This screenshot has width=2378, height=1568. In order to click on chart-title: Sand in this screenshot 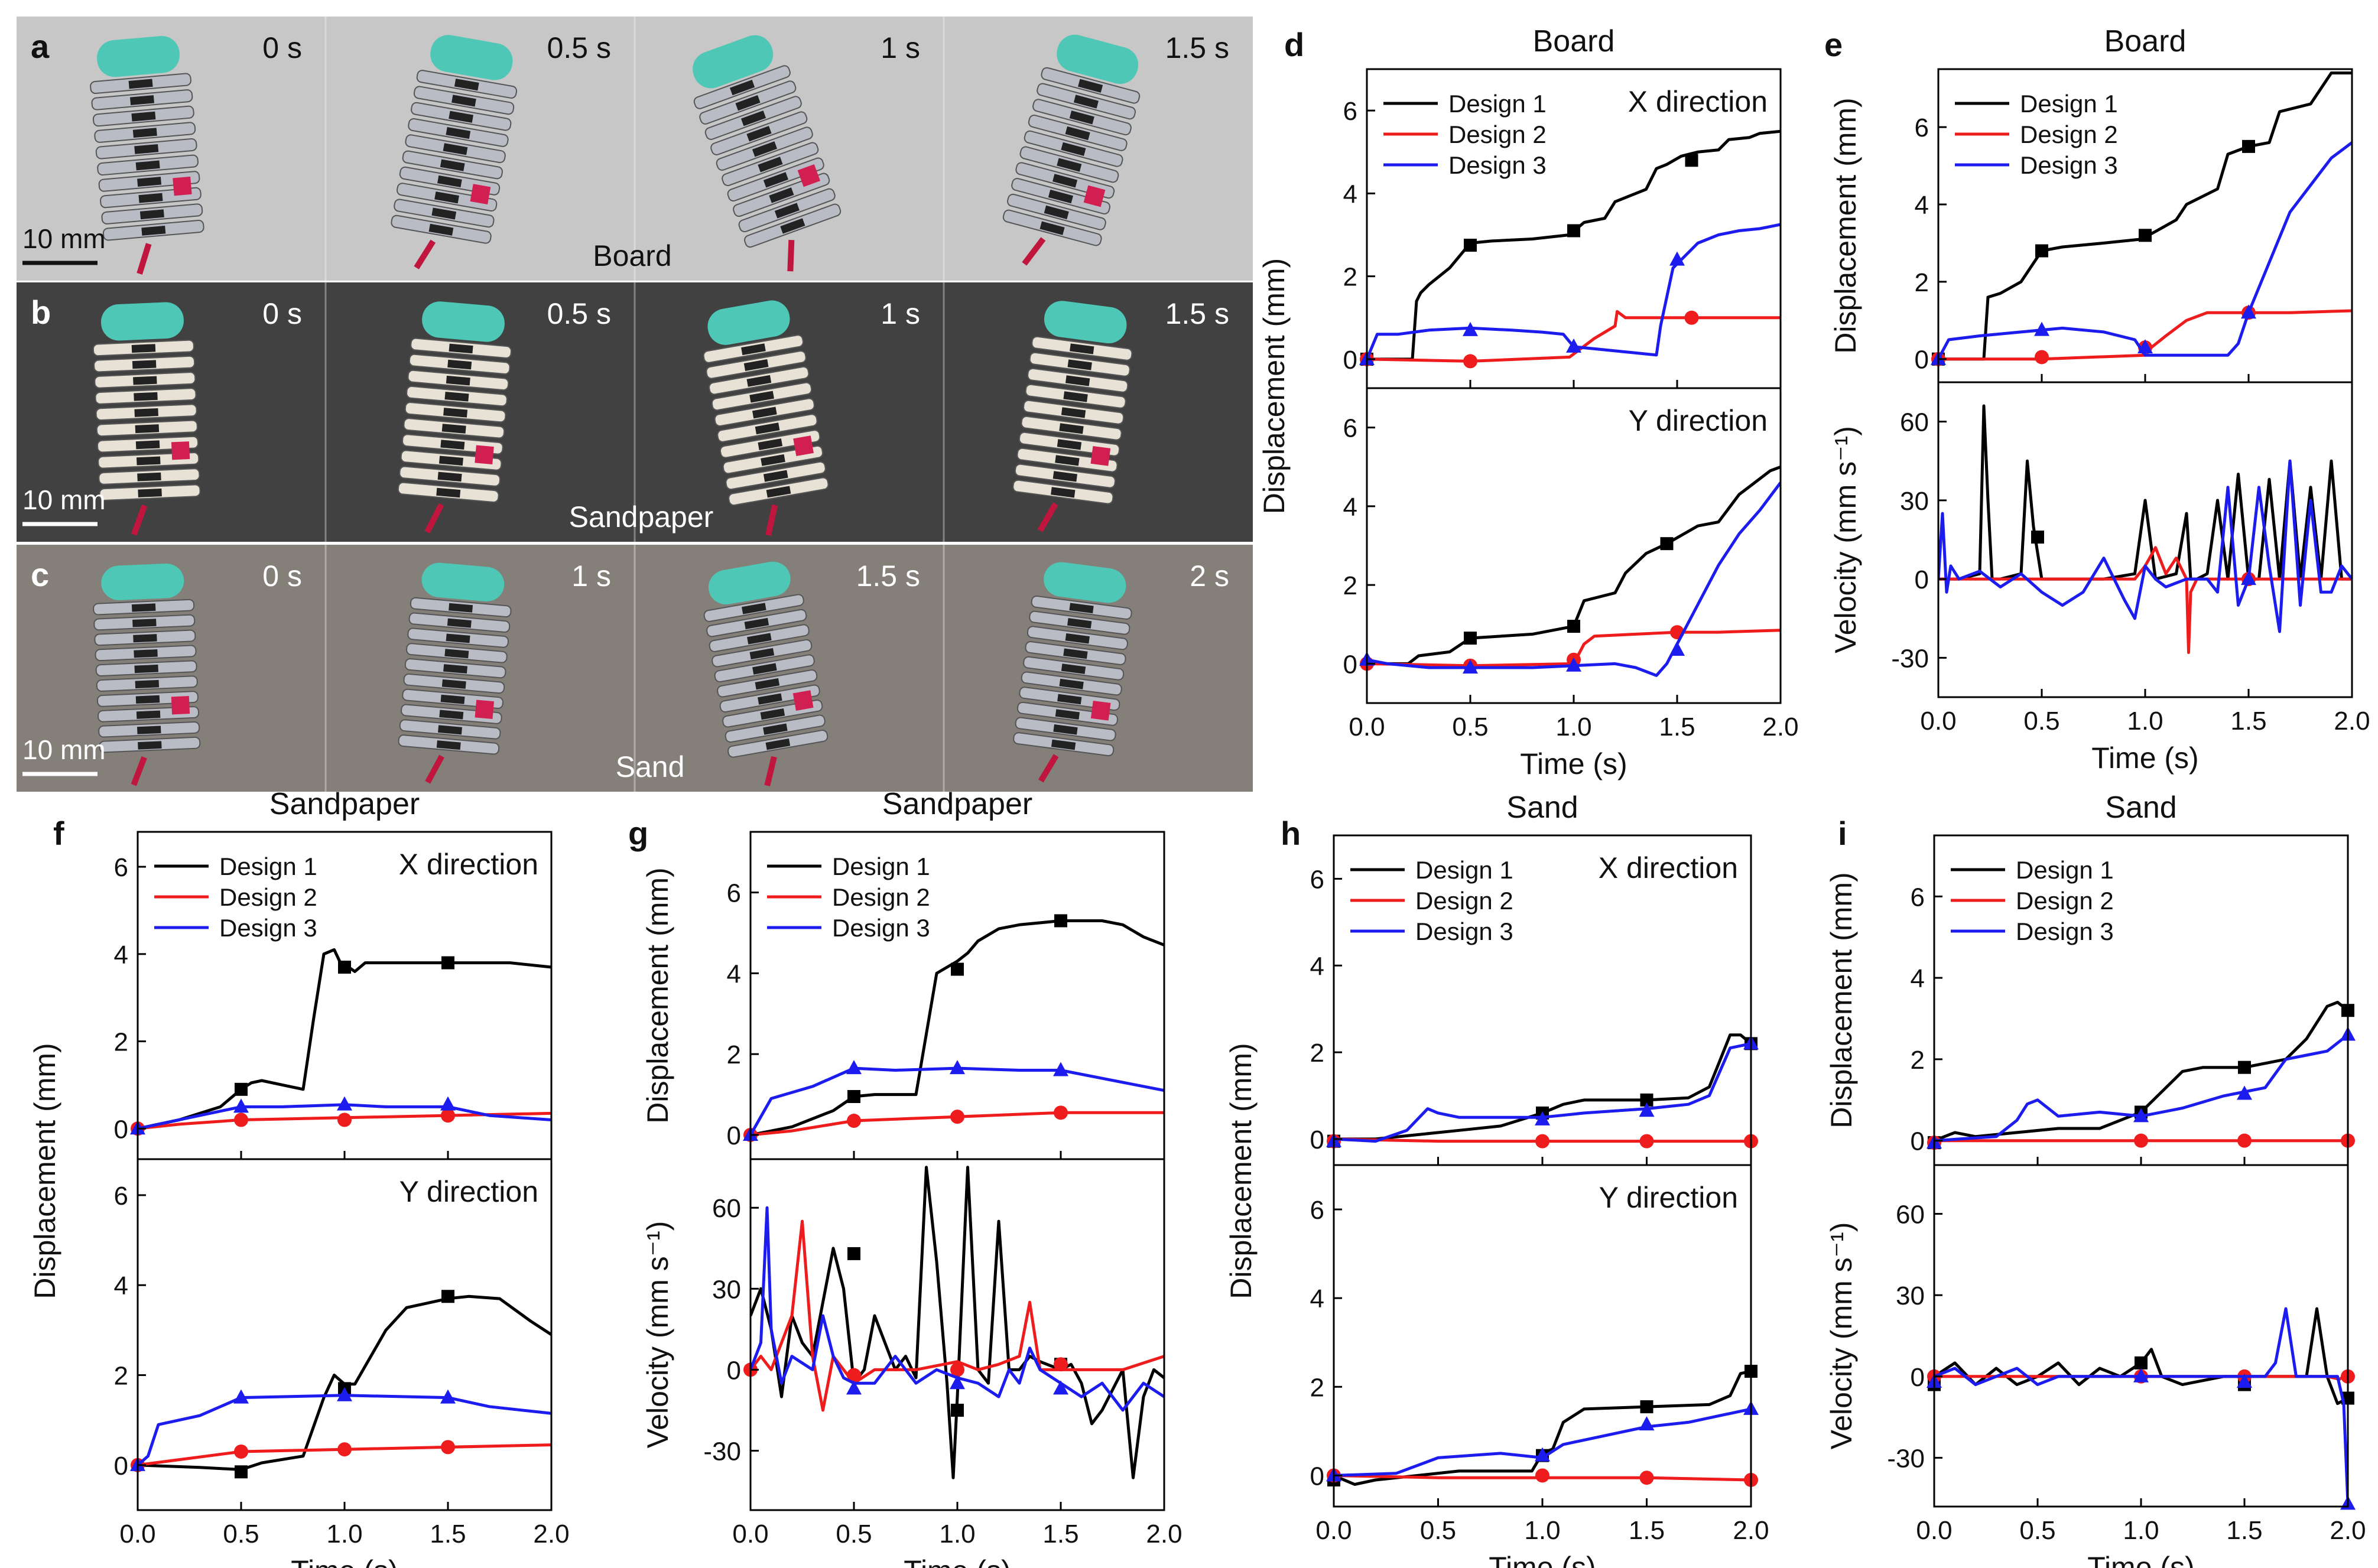, I will do `click(2140, 807)`.